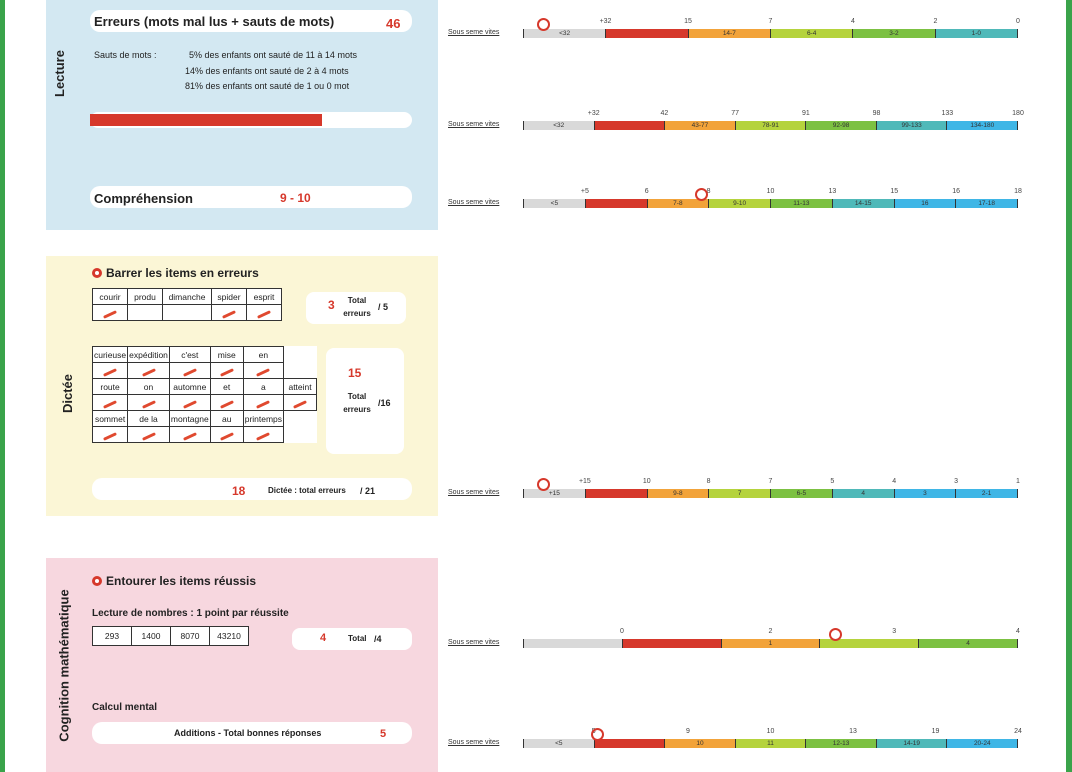 Image resolution: width=1072 pixels, height=772 pixels. Describe the element at coordinates (912, 743) in the screenshot. I see `scale-segment: 14-19` at that location.